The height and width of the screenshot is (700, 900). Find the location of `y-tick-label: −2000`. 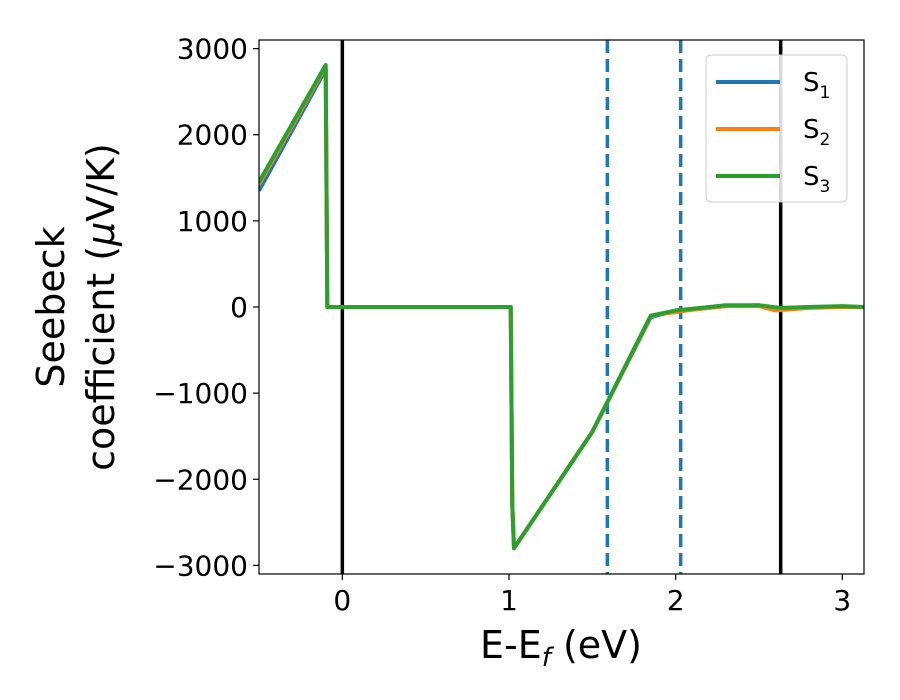

y-tick-label: −2000 is located at coordinates (200, 479).